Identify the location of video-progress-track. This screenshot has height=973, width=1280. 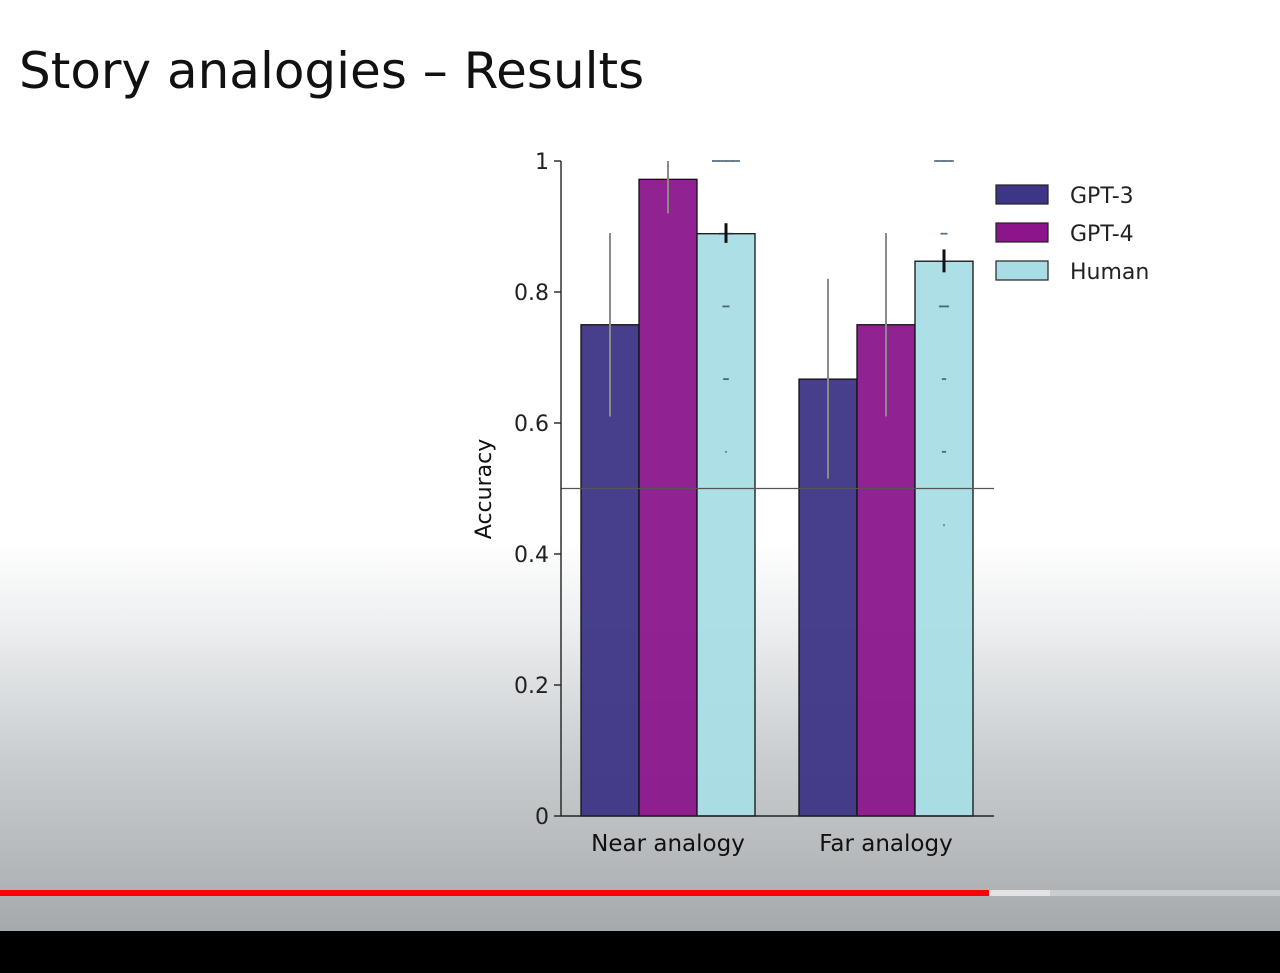
(640, 893).